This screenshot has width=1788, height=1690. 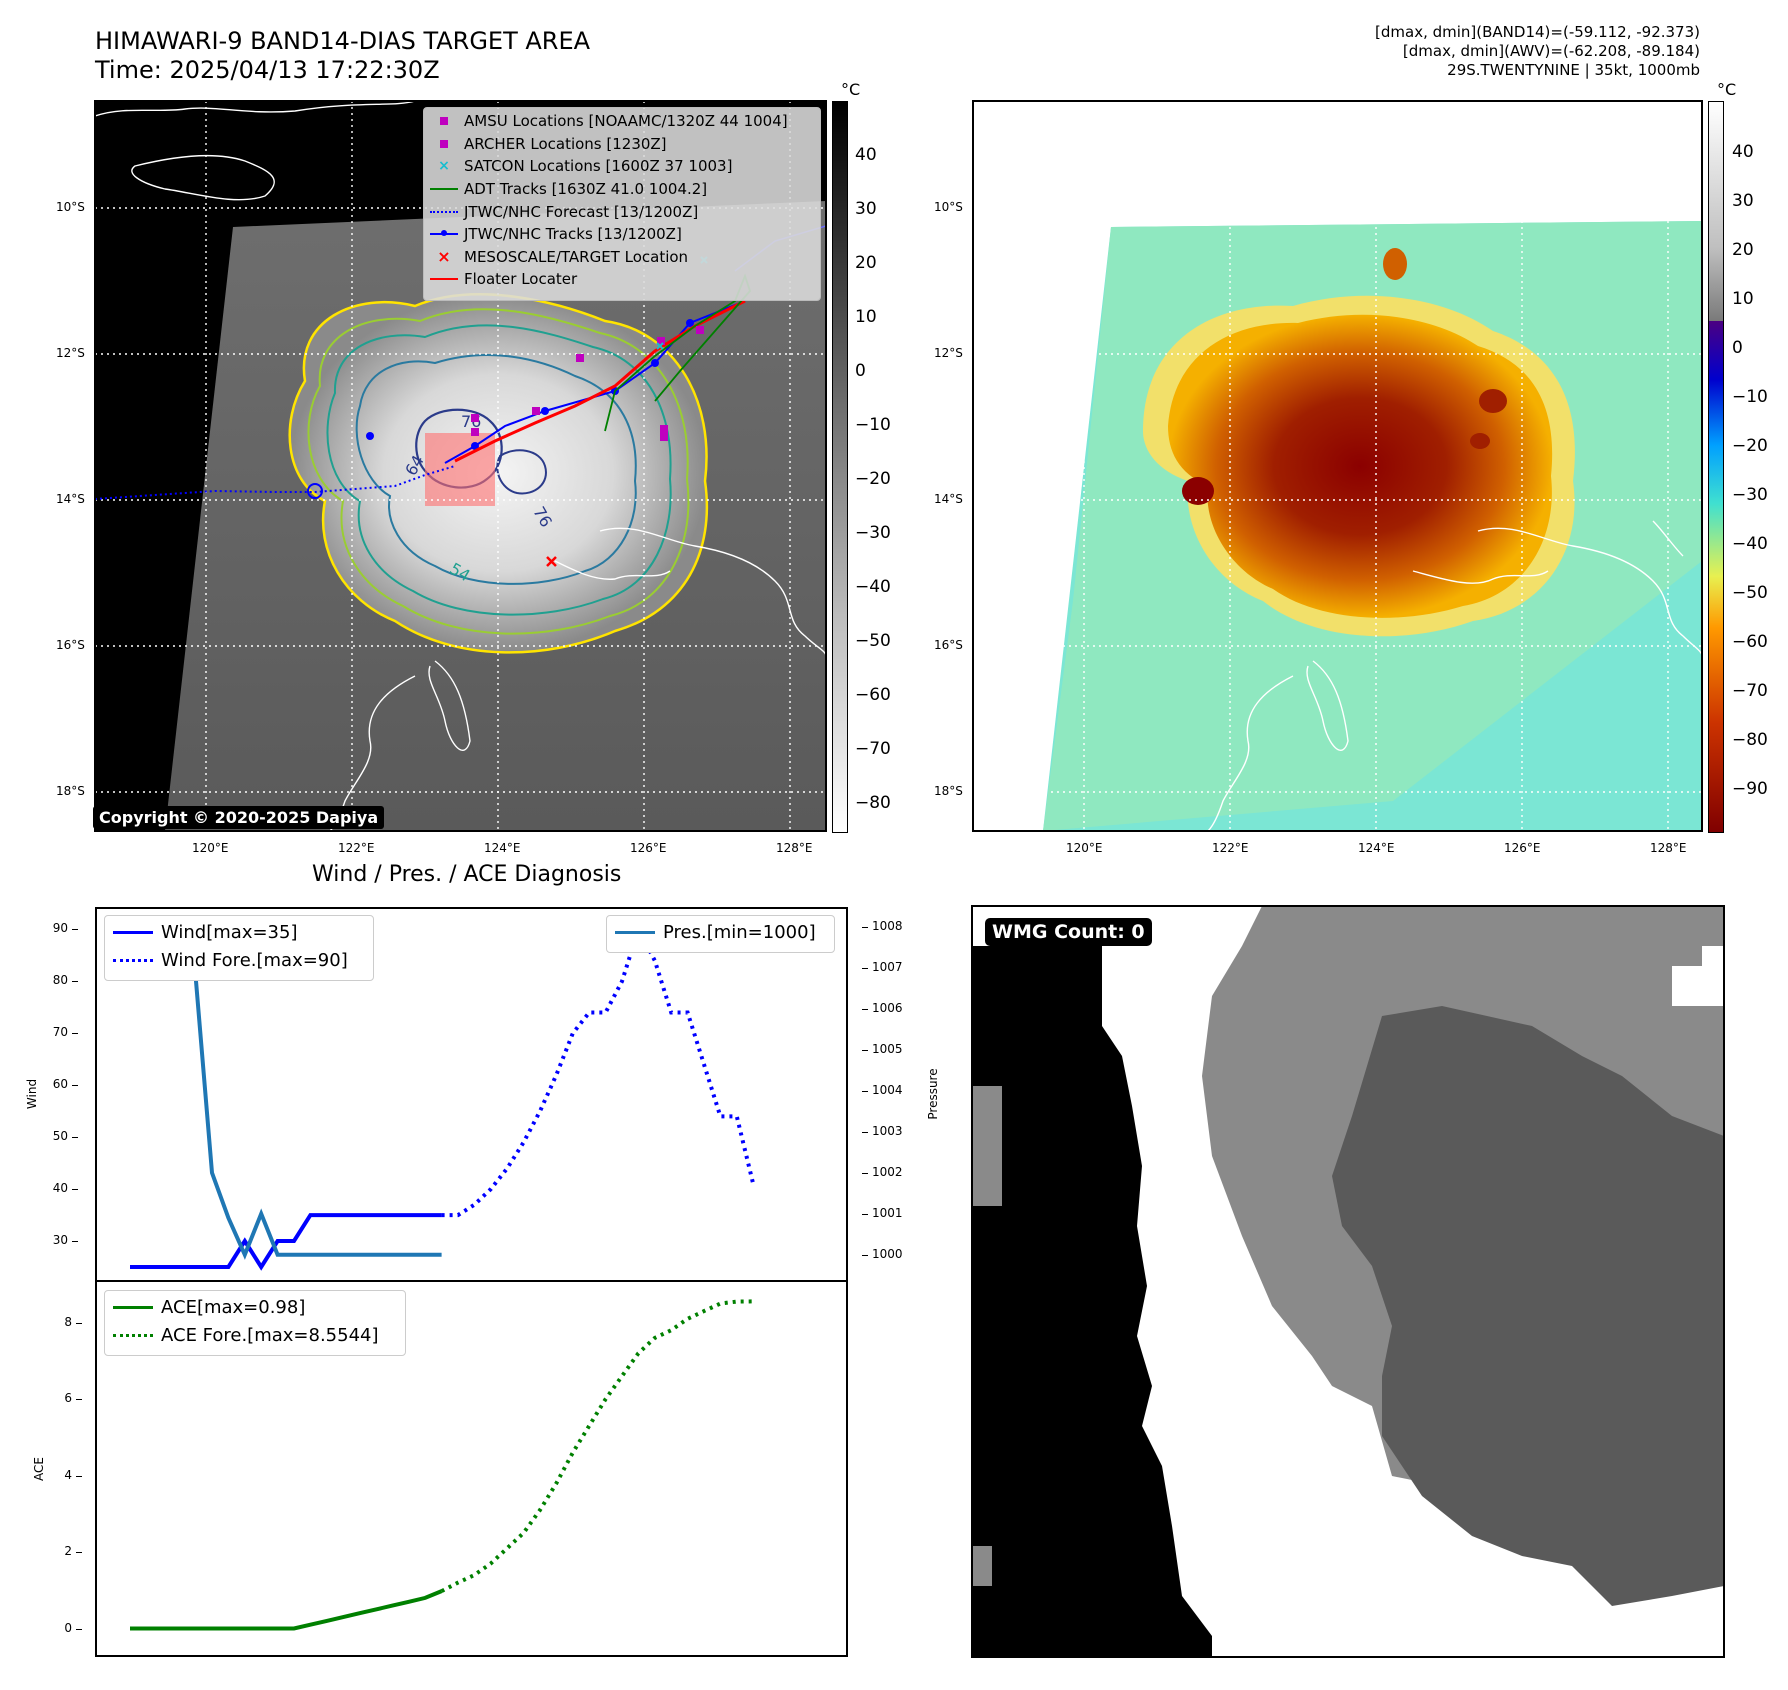 I want to click on wind-tick: 30, so click(x=60, y=1240).